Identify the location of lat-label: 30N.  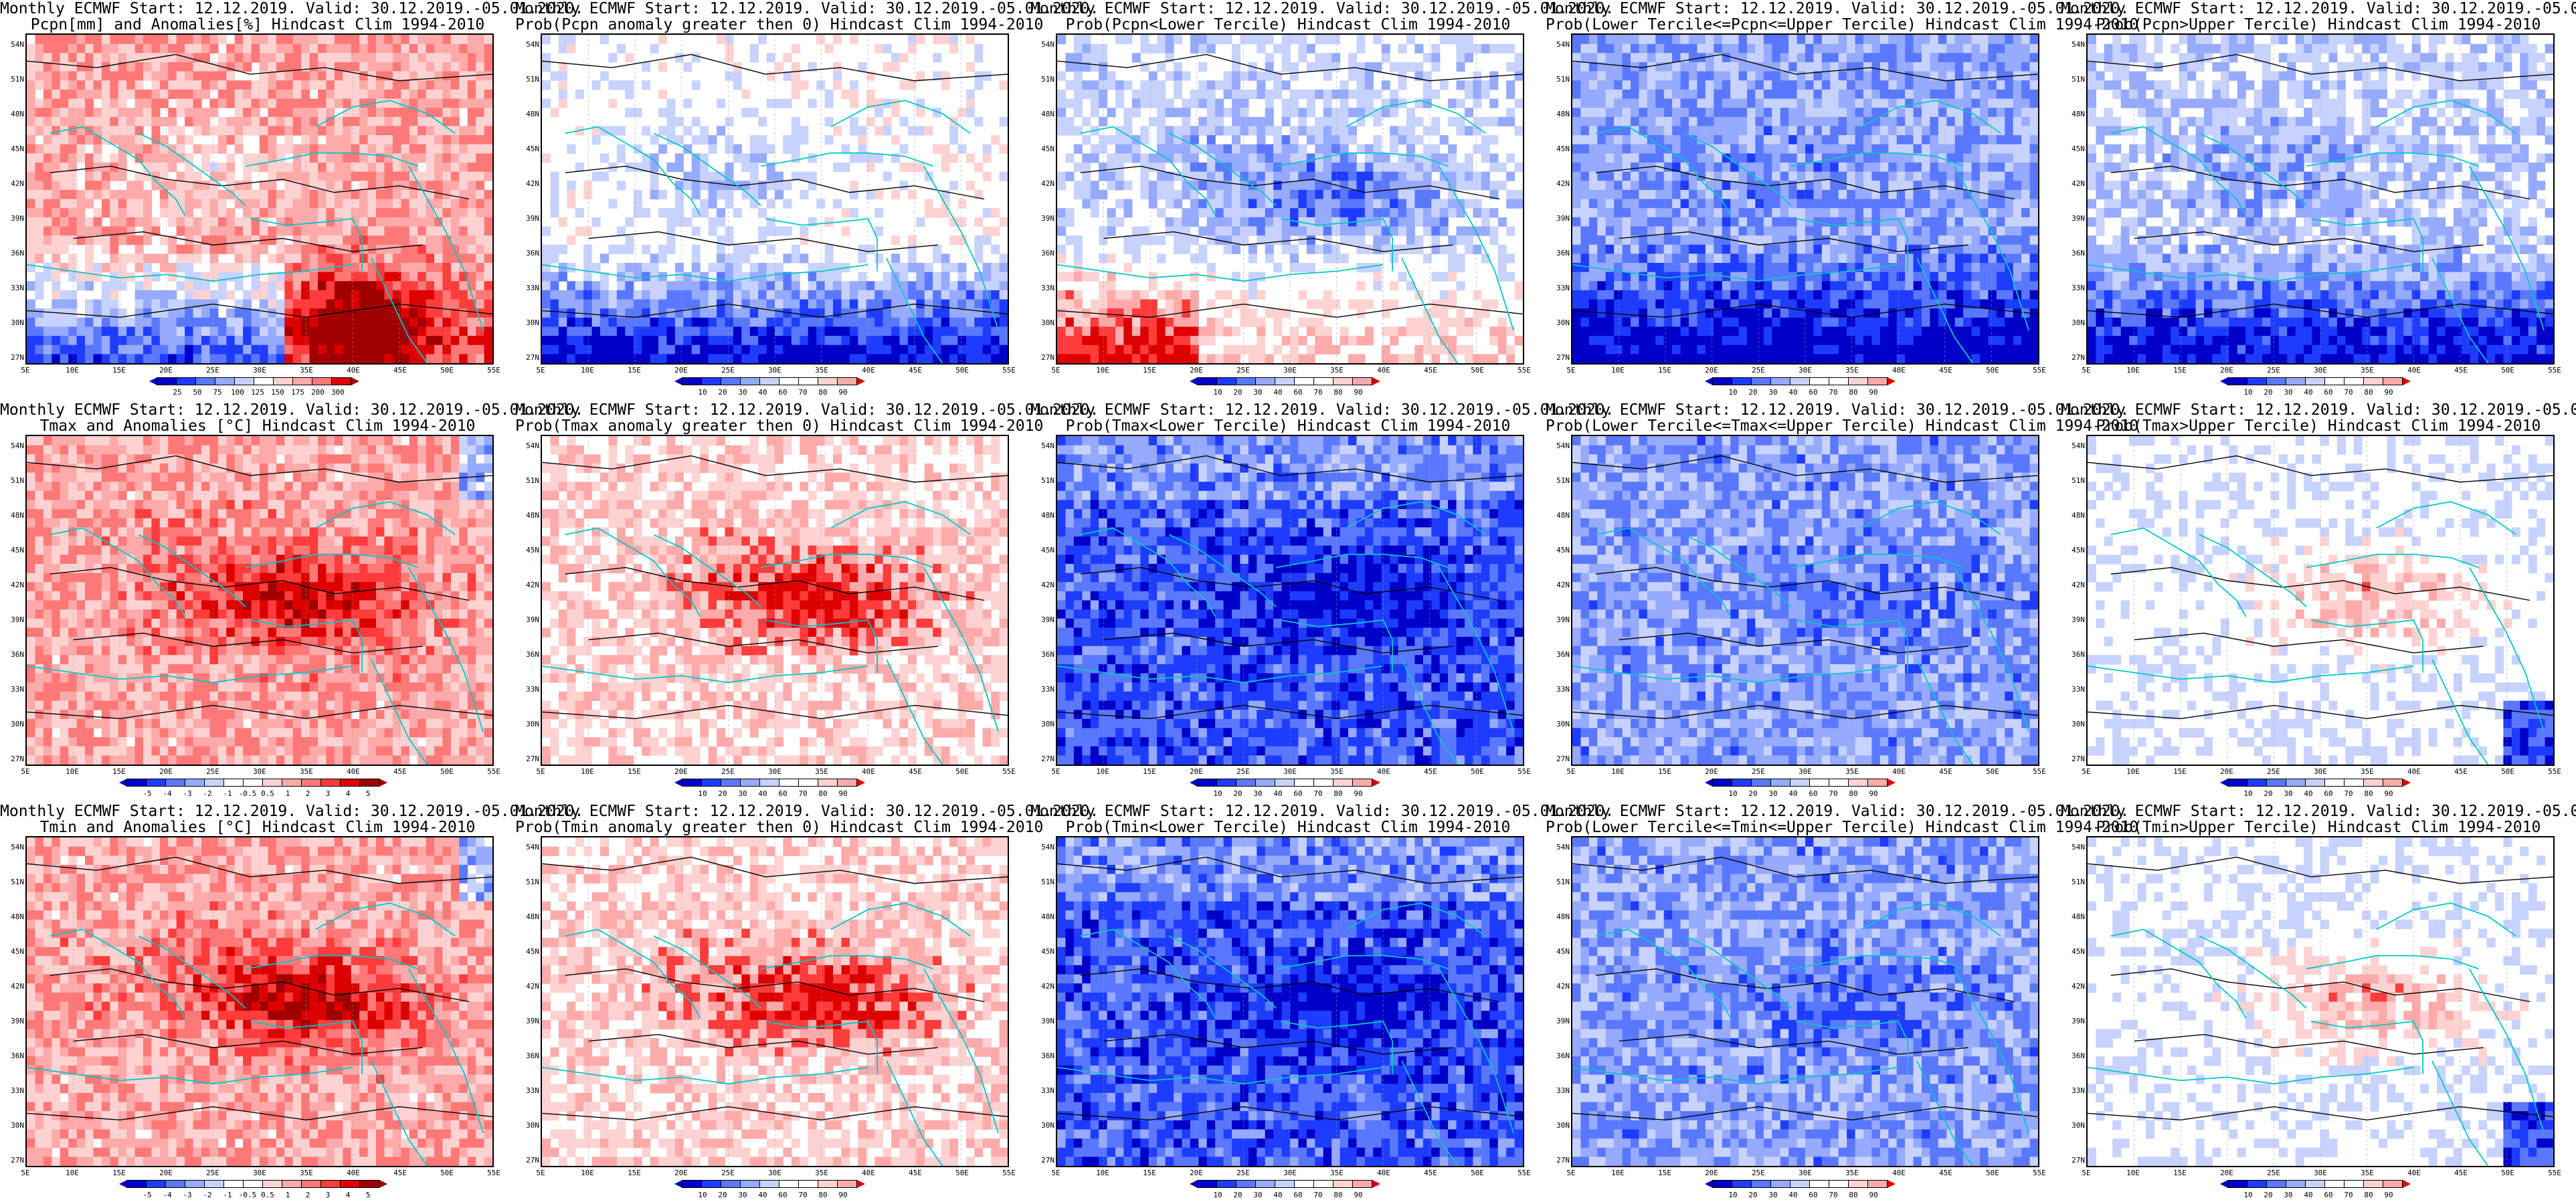
(1043, 322).